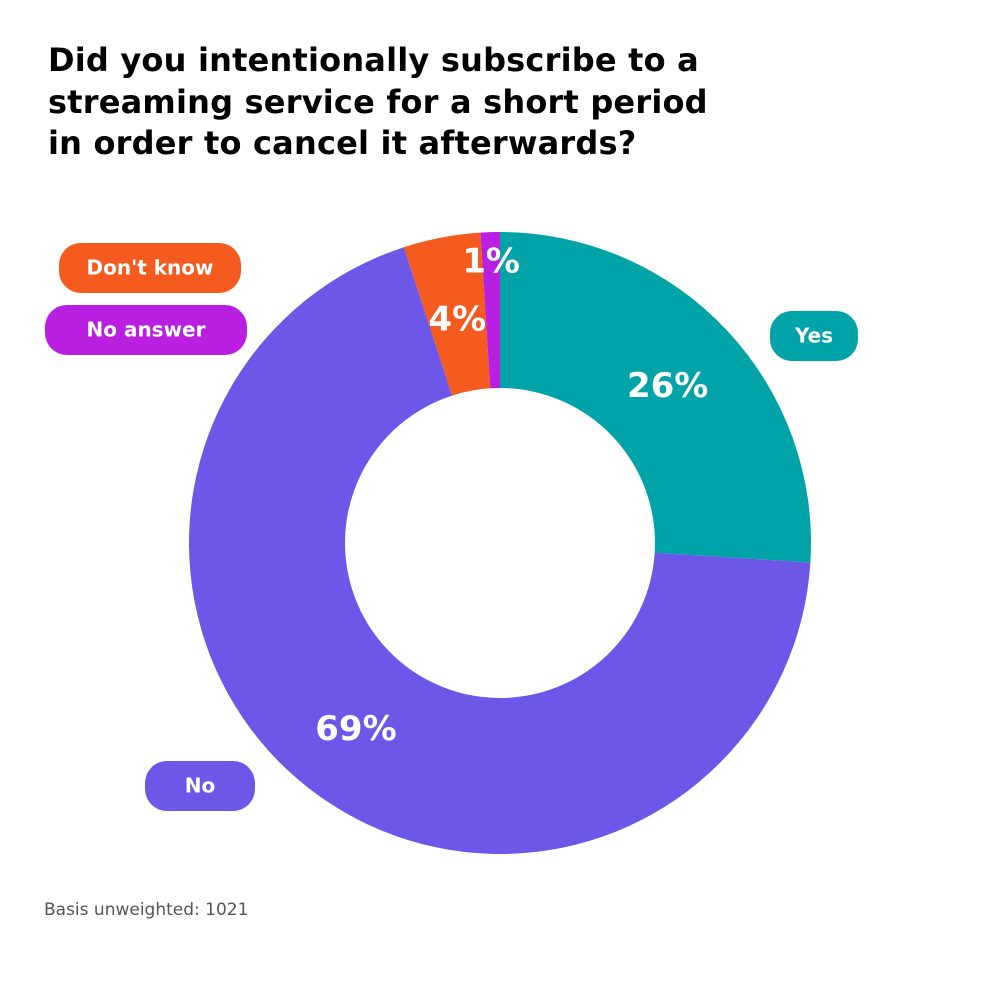 Image resolution: width=1001 pixels, height=1001 pixels. I want to click on value-label: 4%, so click(457, 320).